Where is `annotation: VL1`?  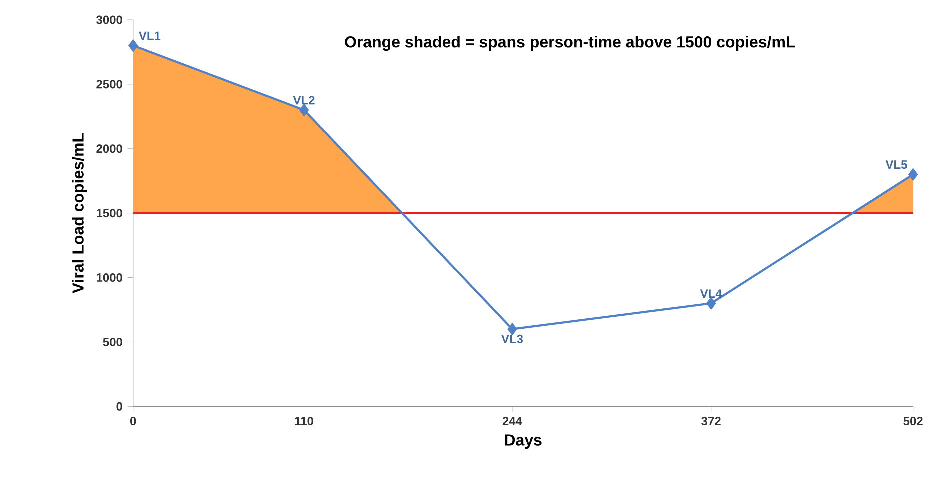 annotation: VL1 is located at coordinates (150, 36).